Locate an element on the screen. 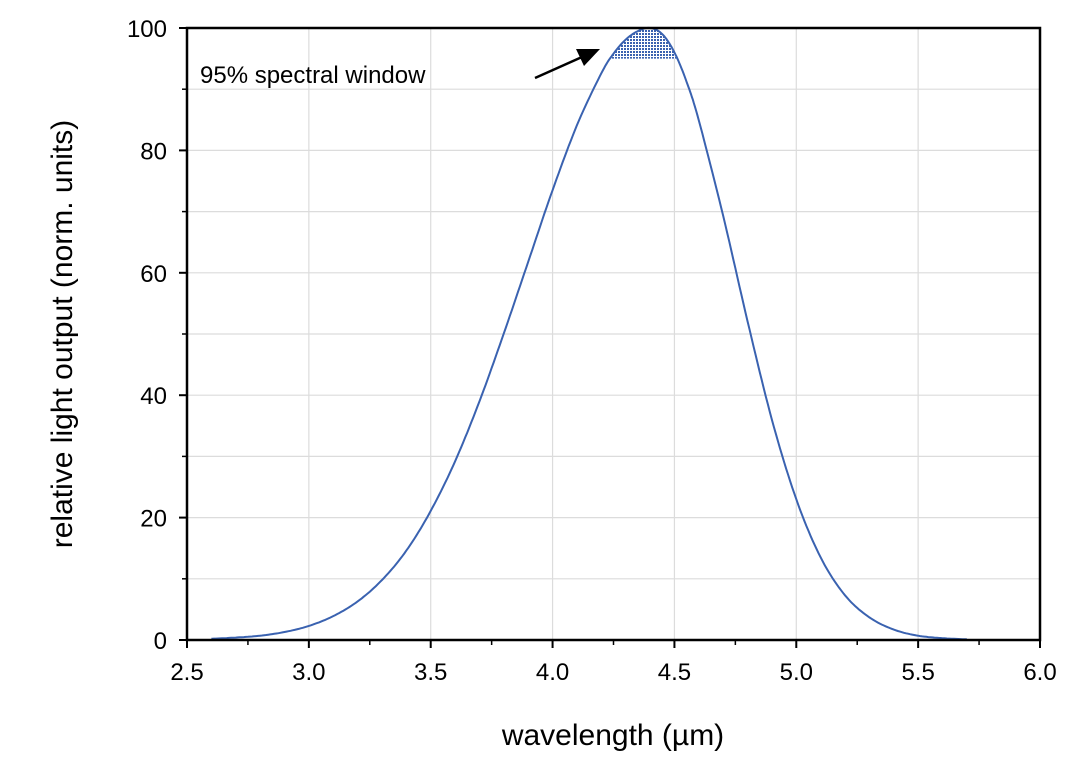  x-tick-label: 2.5 is located at coordinates (186, 672).